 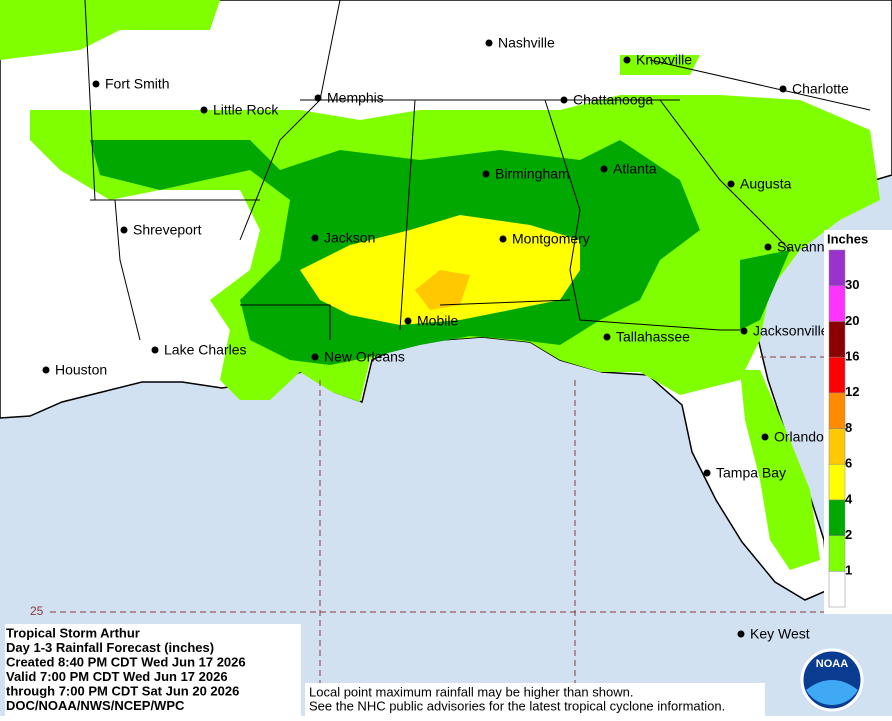 I want to click on legend-label: 1, so click(x=848, y=570).